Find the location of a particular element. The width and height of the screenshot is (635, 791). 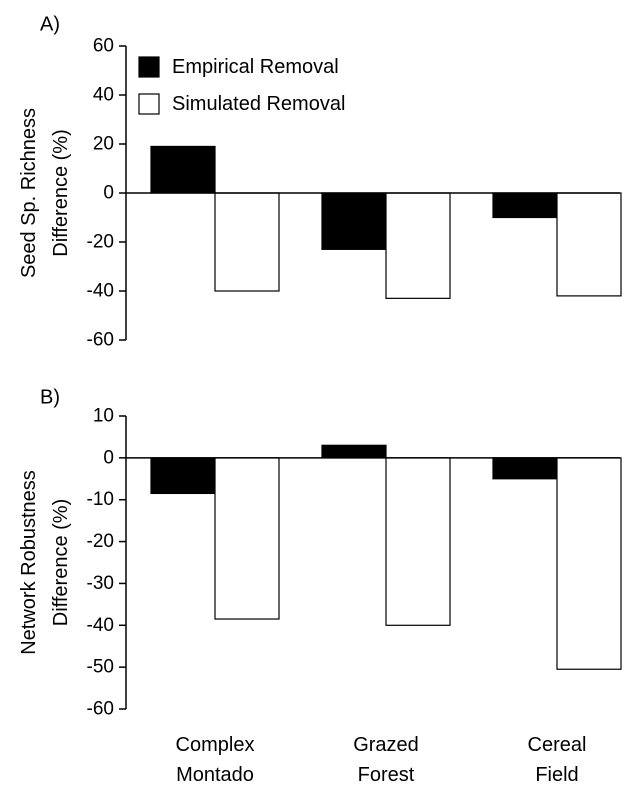

y-axis-label: Network Robustness is located at coordinates (29, 562).